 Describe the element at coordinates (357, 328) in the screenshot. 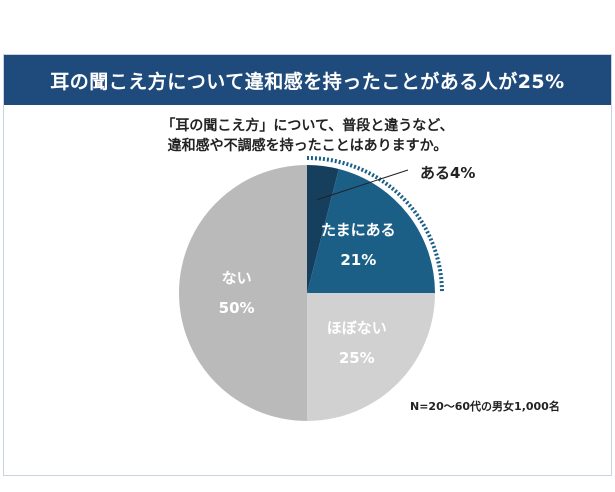

I see `slice-label-2: ほぼない` at that location.